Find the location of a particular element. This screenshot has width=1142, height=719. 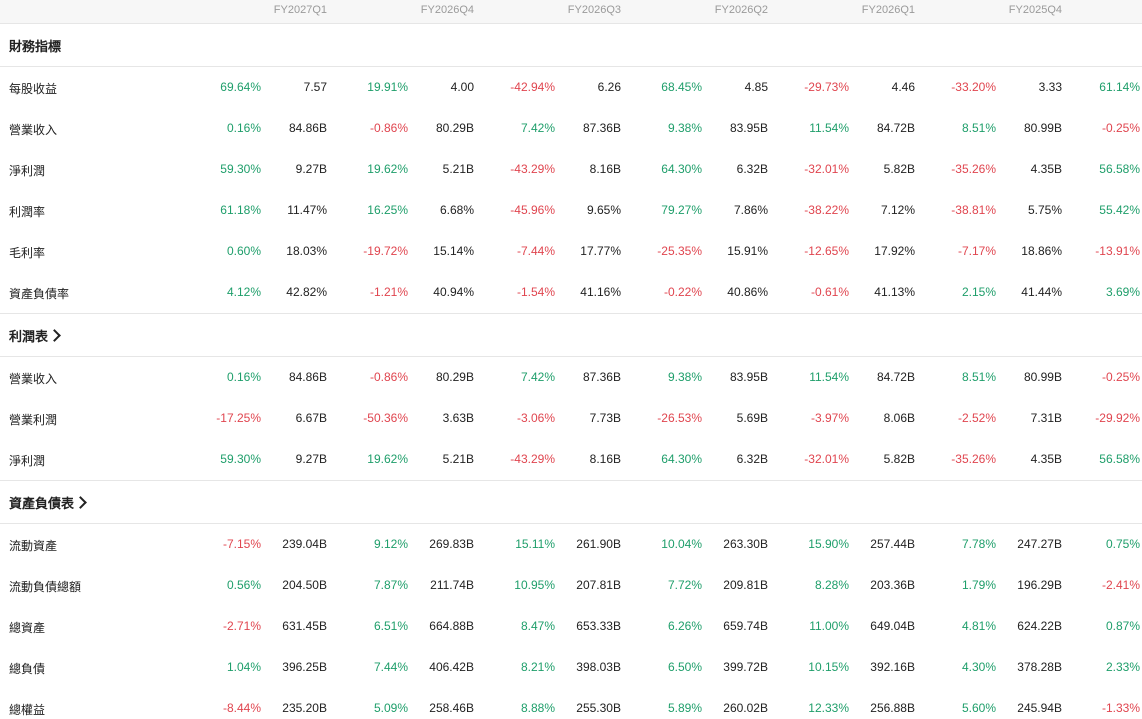

change-percent: 16.25% is located at coordinates (387, 210).